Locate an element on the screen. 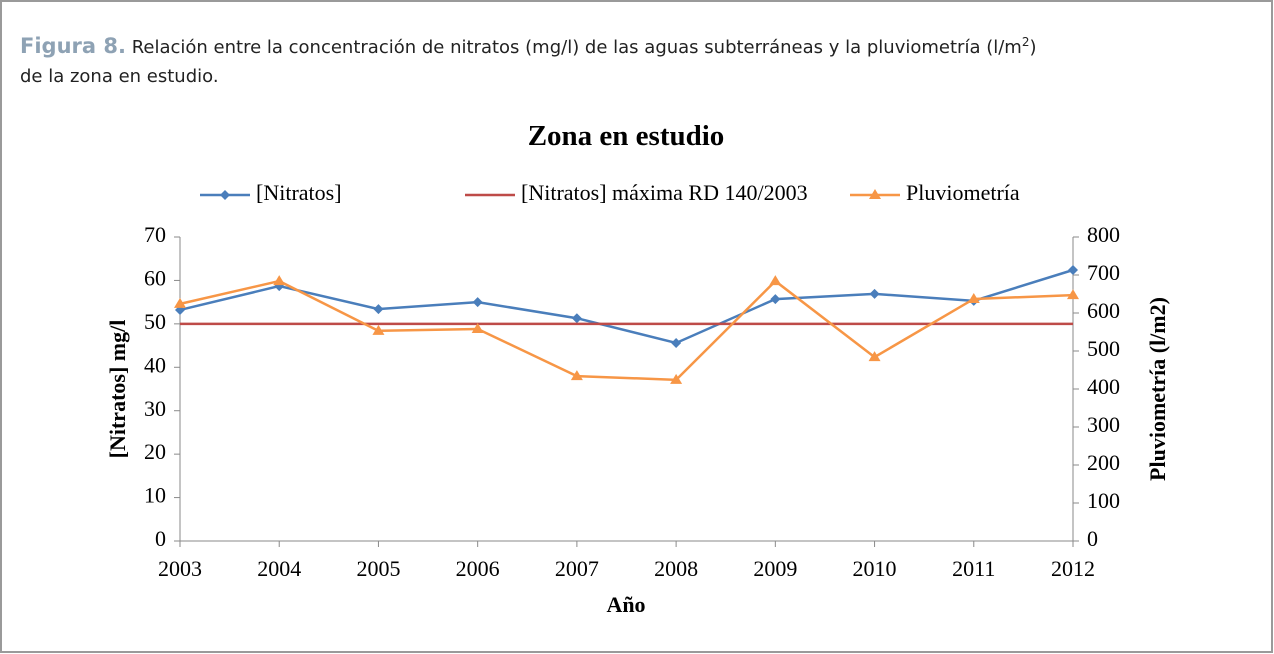 The image size is (1274, 654). x-tick-label: 2004 is located at coordinates (279, 568).